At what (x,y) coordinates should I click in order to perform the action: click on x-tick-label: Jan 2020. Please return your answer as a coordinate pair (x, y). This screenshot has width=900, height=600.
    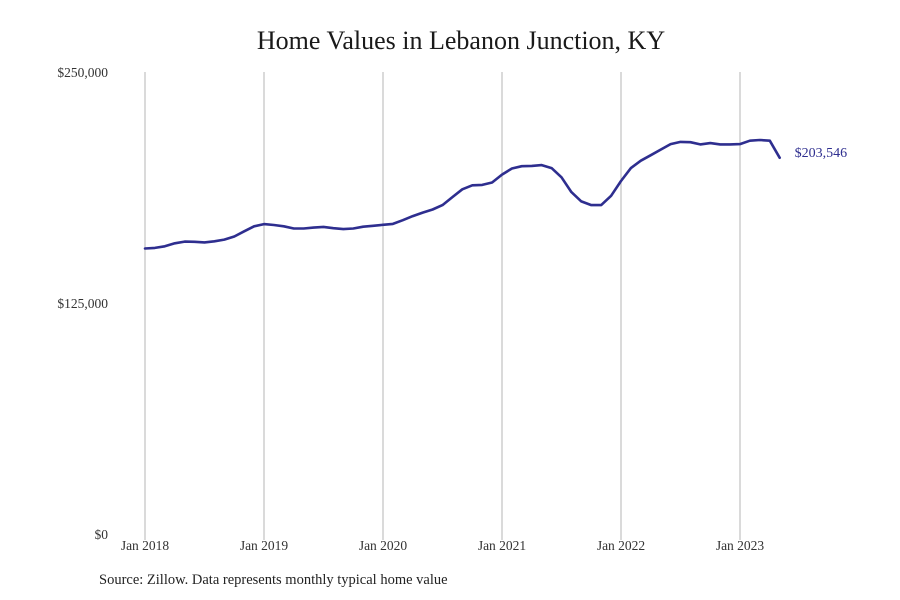
    Looking at the image, I should click on (383, 545).